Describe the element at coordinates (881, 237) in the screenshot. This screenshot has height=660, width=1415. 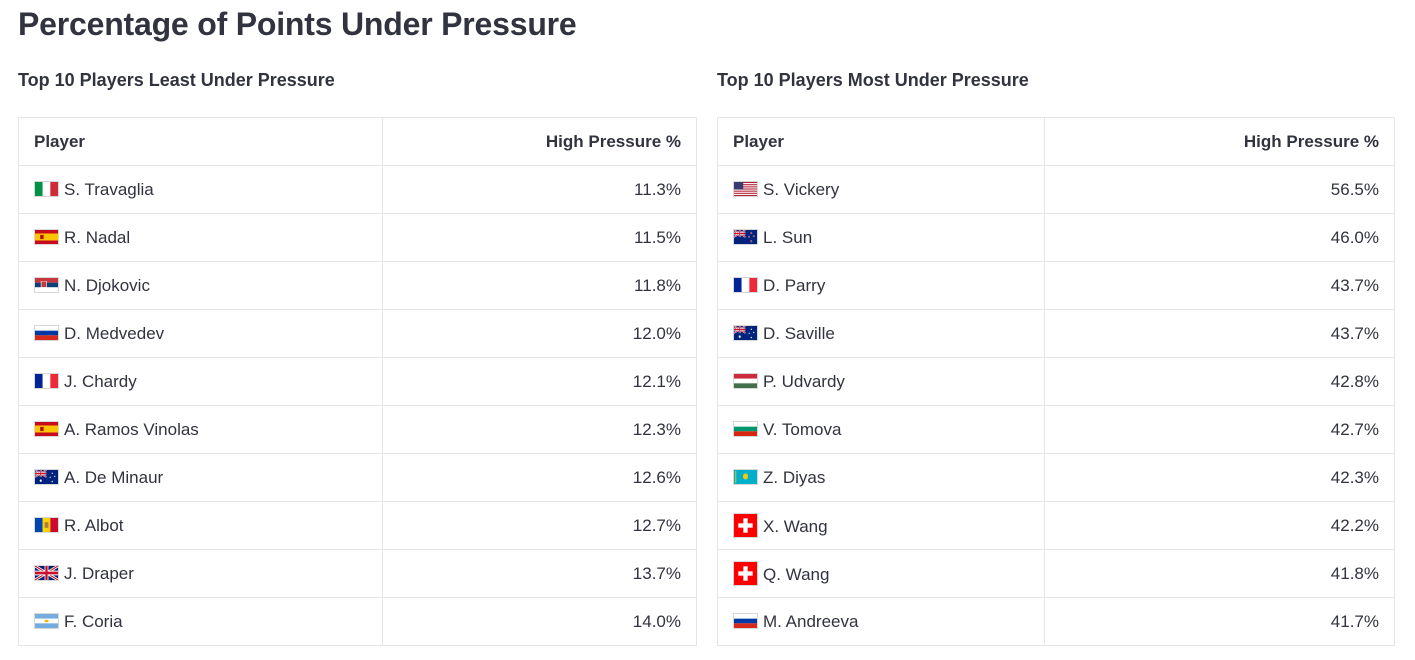
I see `player-cell: L. Sun` at that location.